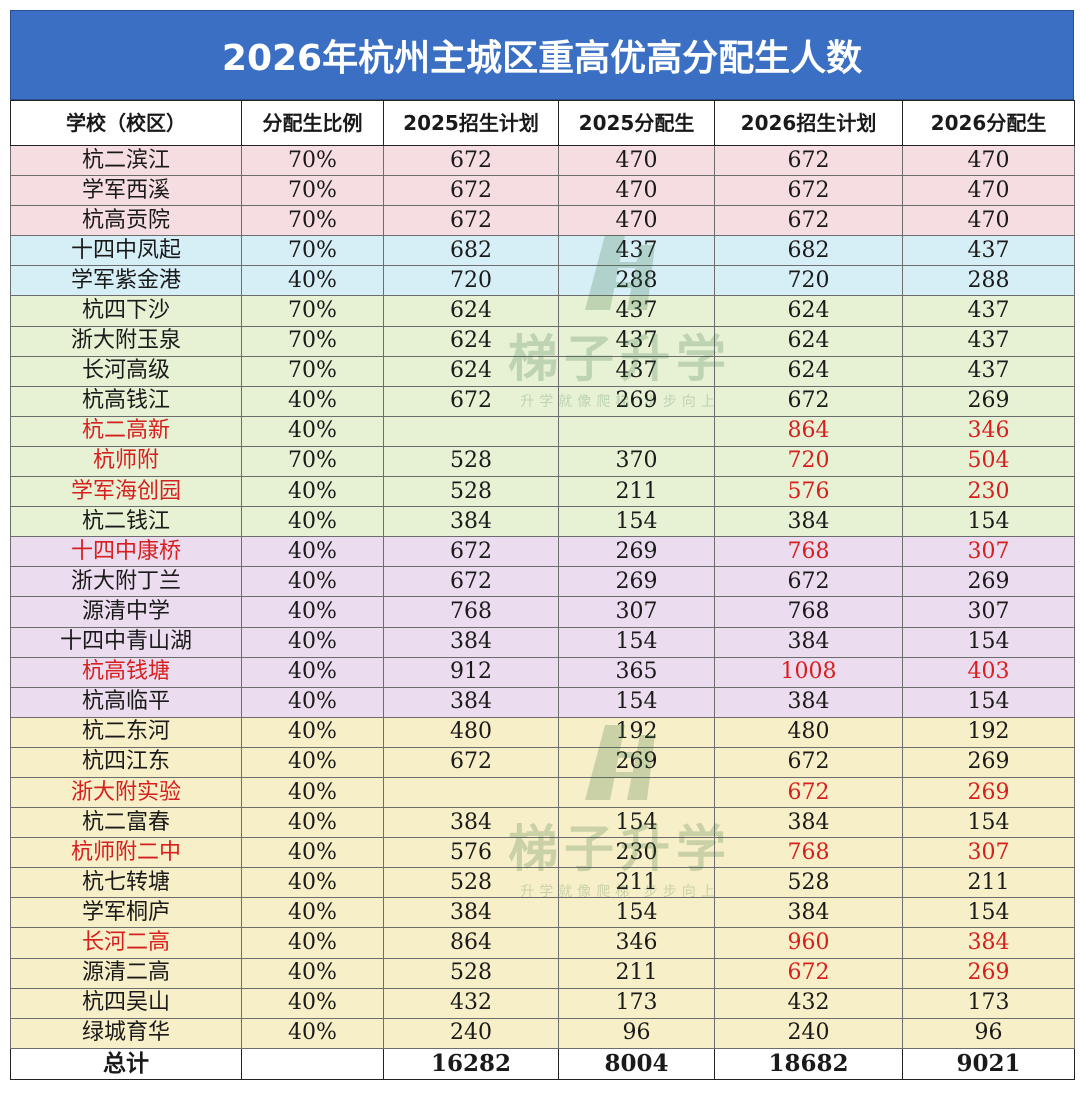  Describe the element at coordinates (636, 221) in the screenshot. I see `cell-alloc-2025: 470` at that location.